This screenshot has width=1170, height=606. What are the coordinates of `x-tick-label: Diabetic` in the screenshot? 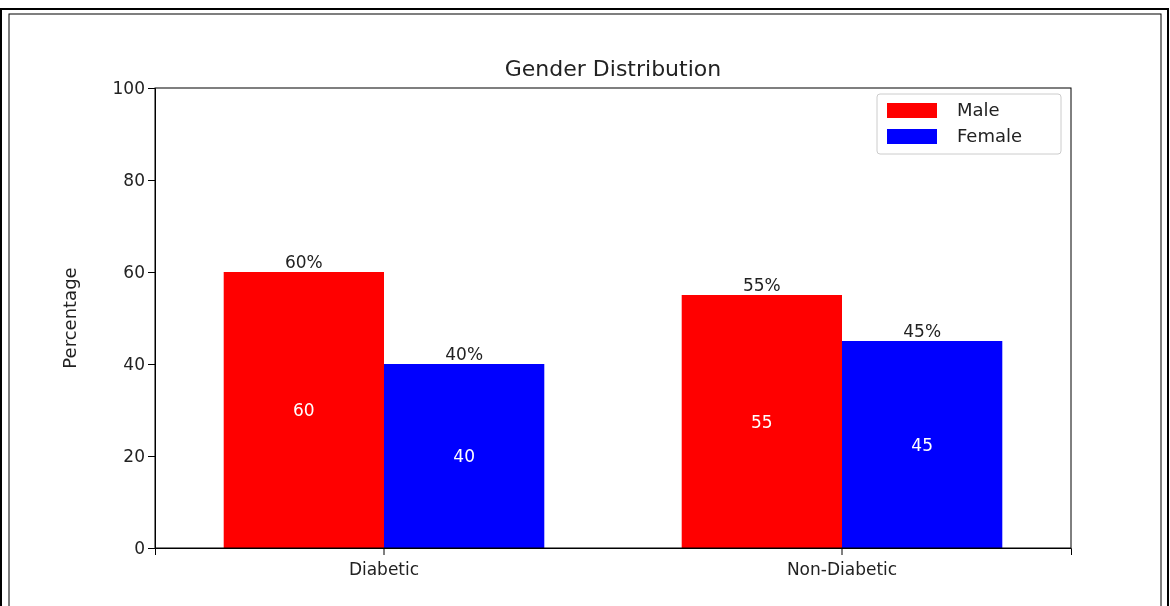 It's located at (384, 569).